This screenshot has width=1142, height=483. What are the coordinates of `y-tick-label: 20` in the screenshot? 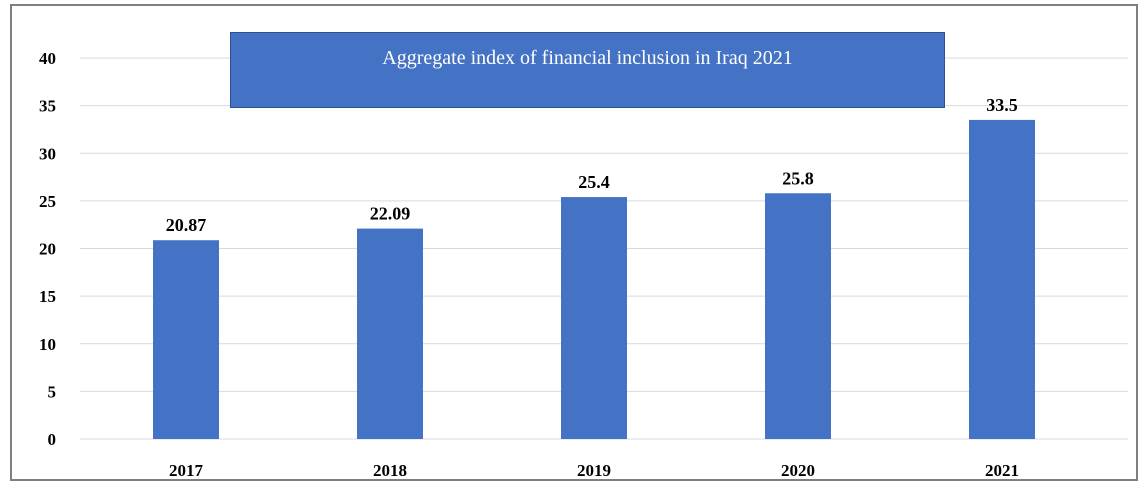 It's located at (47, 249).